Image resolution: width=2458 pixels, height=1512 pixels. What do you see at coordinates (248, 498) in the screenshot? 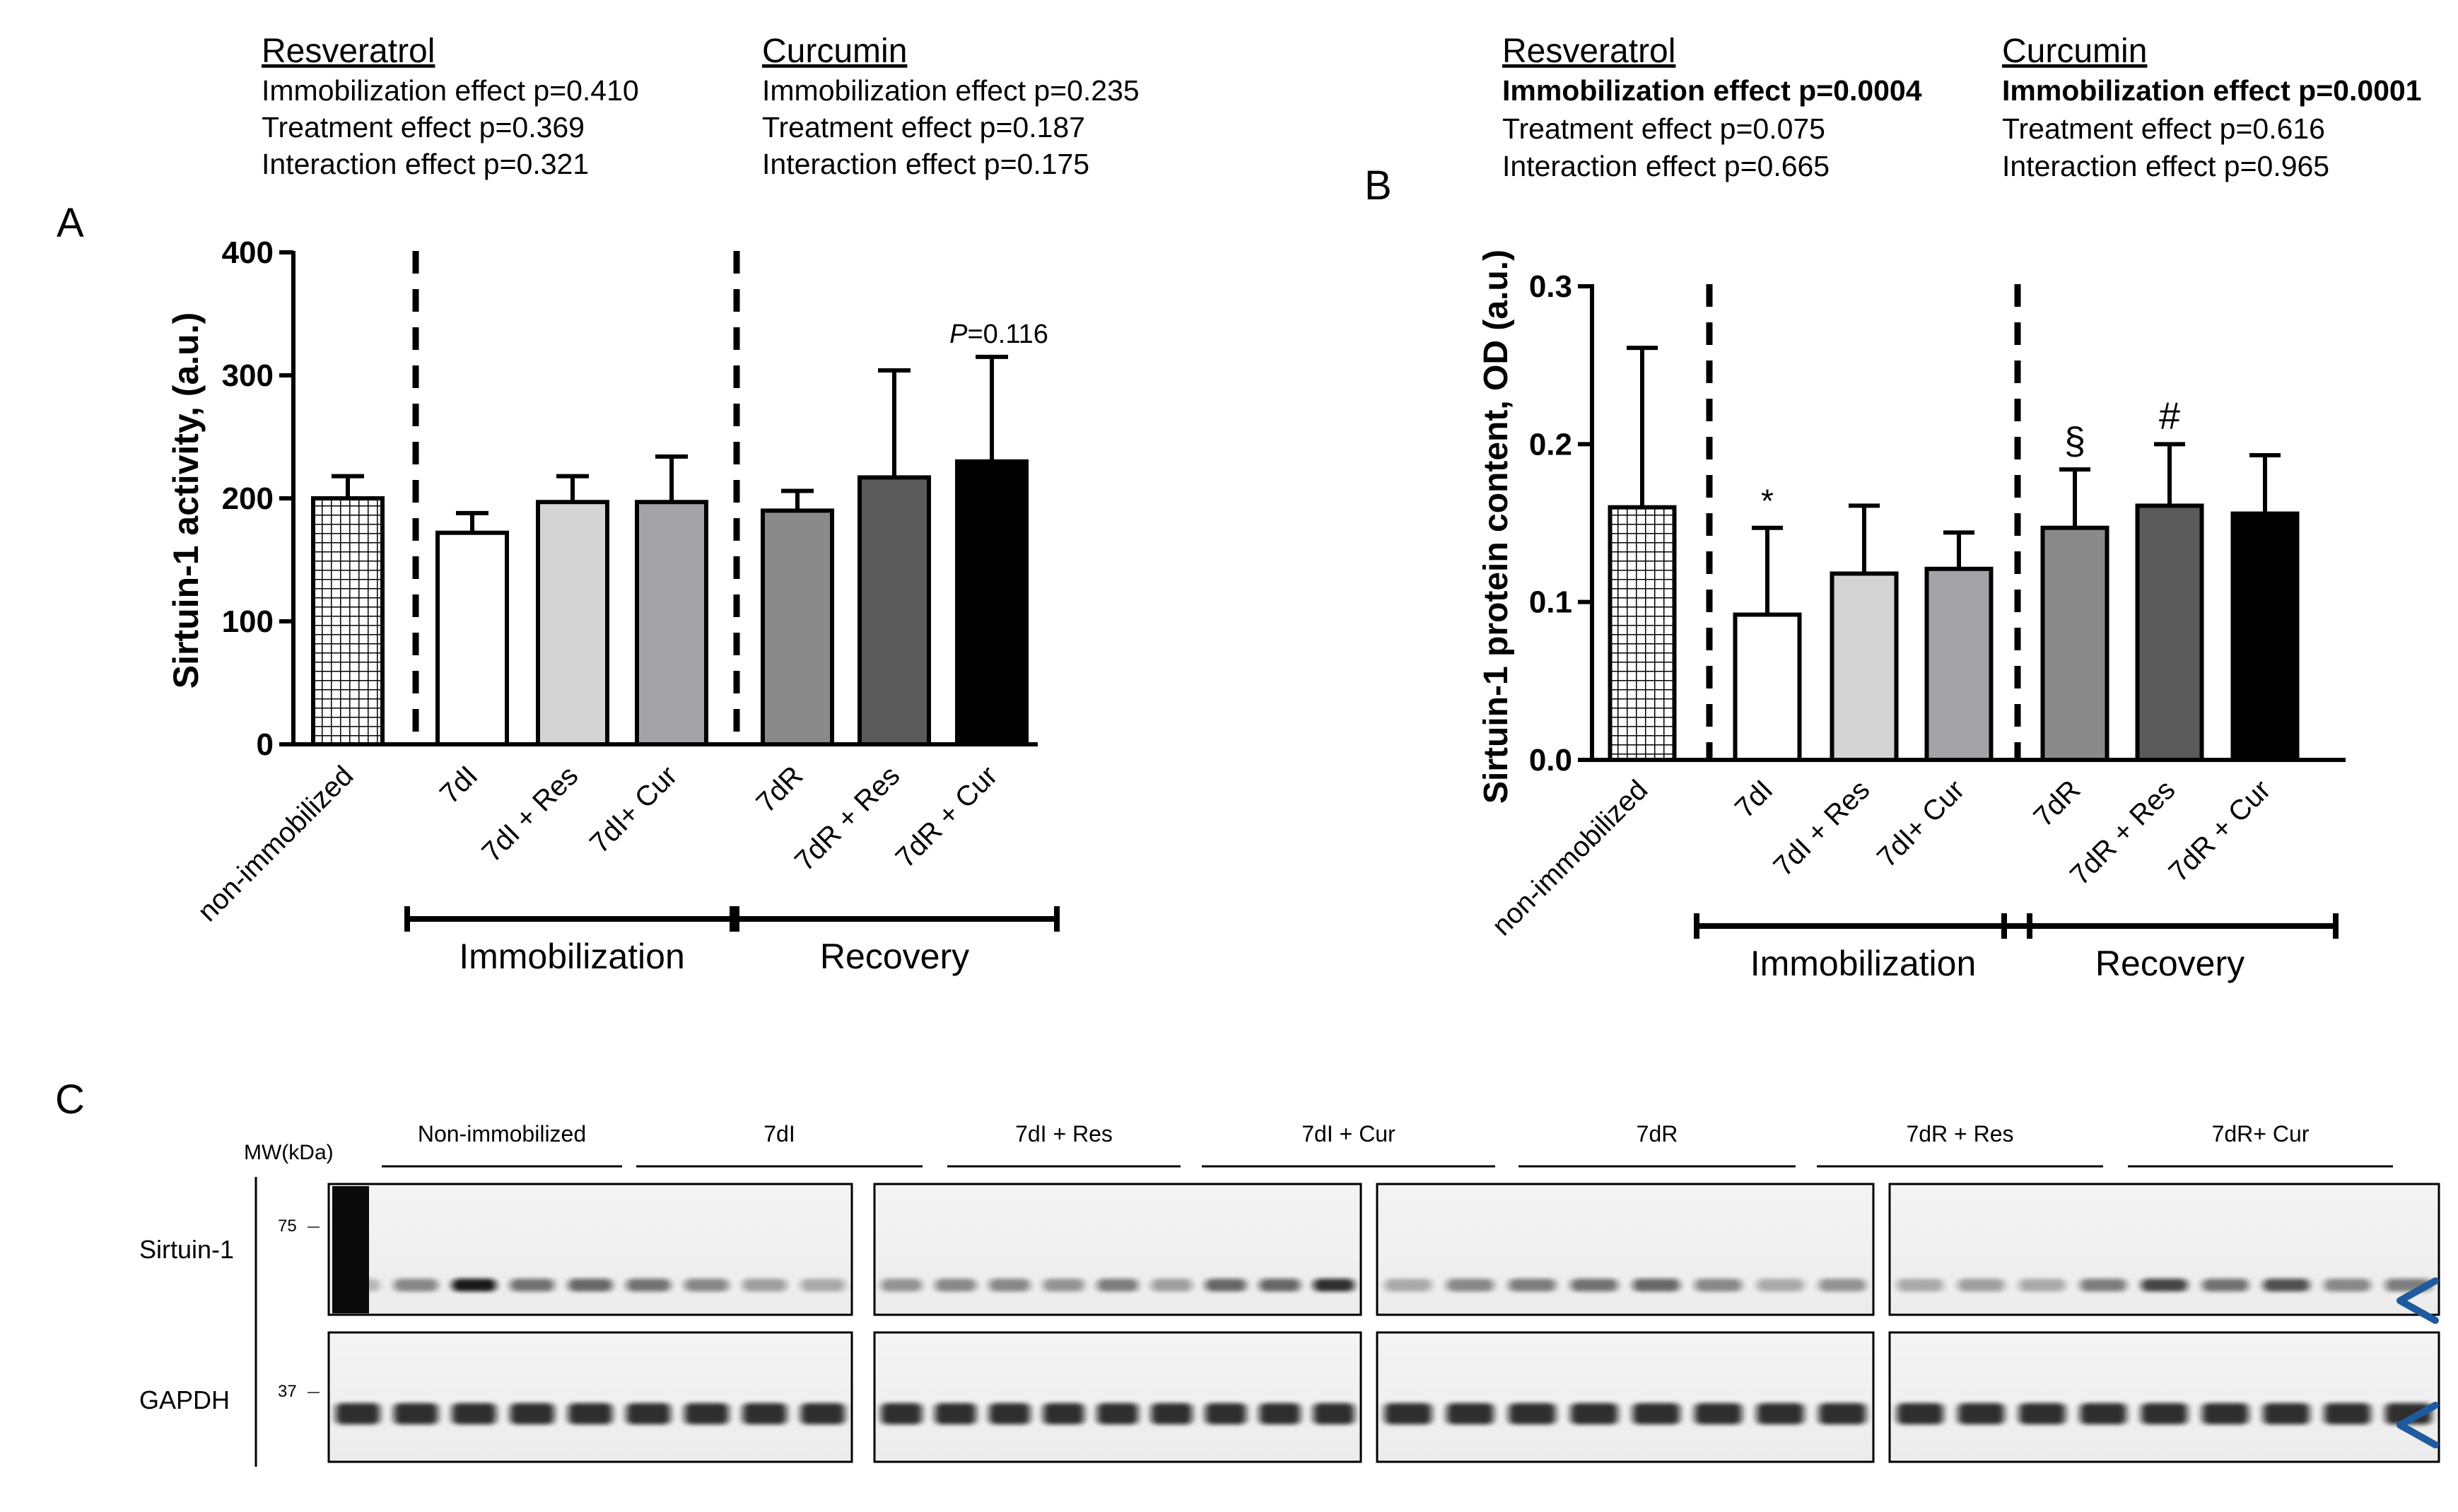
I see `y-tick-label: 200` at bounding box center [248, 498].